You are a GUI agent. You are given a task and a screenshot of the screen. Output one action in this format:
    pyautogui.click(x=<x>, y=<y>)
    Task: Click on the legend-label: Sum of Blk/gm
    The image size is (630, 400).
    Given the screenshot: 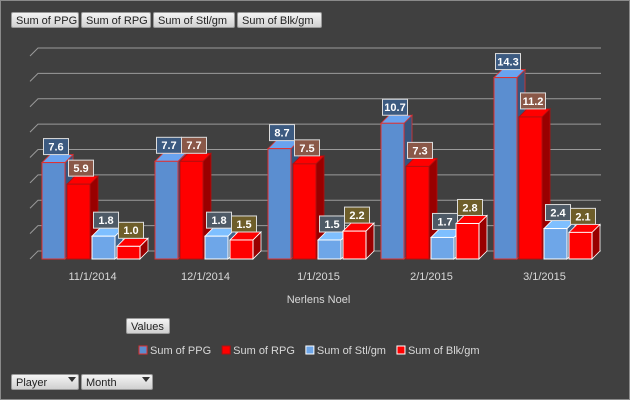 What is the action you would take?
    pyautogui.click(x=444, y=351)
    